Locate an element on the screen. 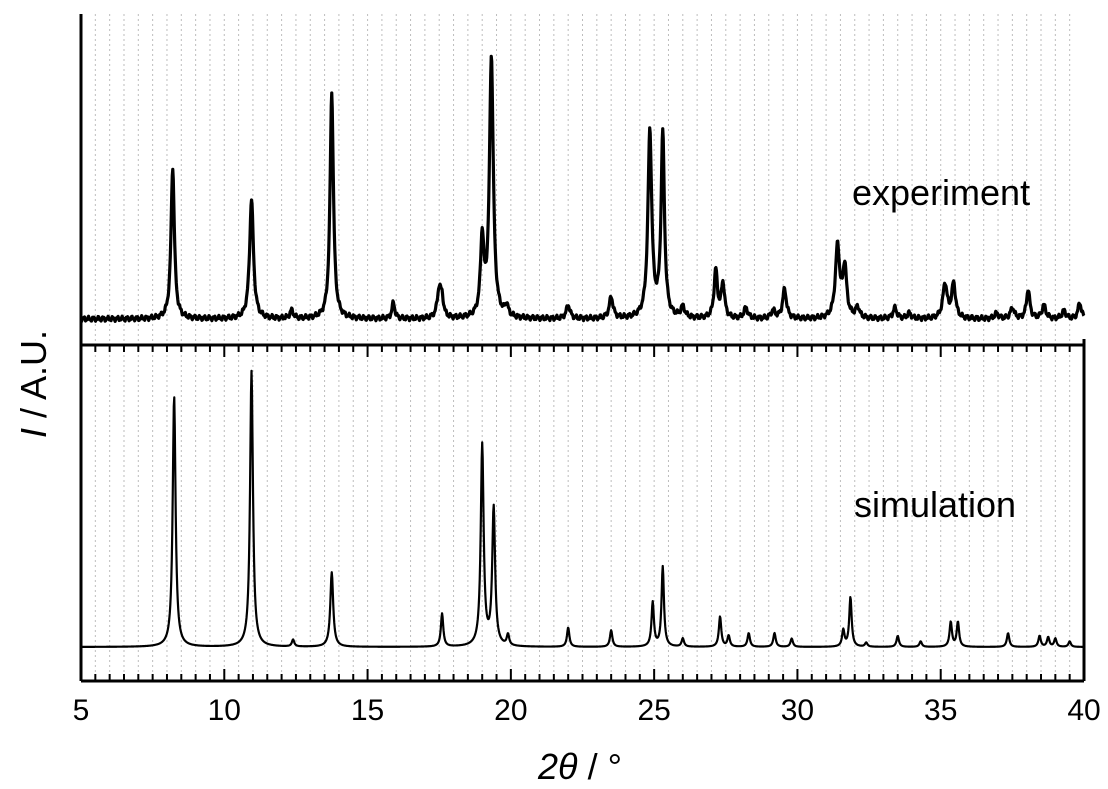  x-tick-label: 30 is located at coordinates (797, 710).